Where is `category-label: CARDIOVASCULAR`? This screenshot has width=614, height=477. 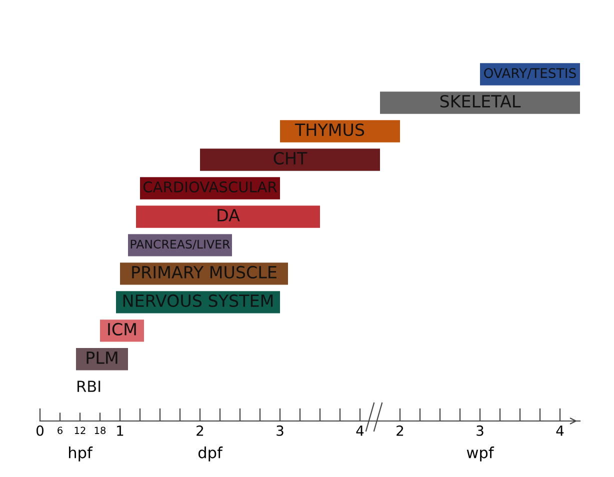 category-label: CARDIOVASCULAR is located at coordinates (210, 186).